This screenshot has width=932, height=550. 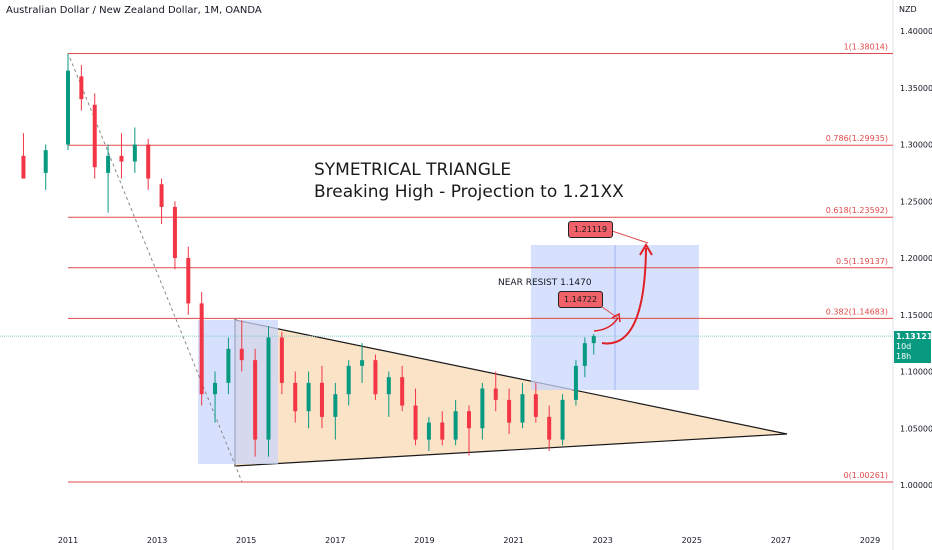 What do you see at coordinates (156, 270) in the screenshot?
I see `dashed-trend-line` at bounding box center [156, 270].